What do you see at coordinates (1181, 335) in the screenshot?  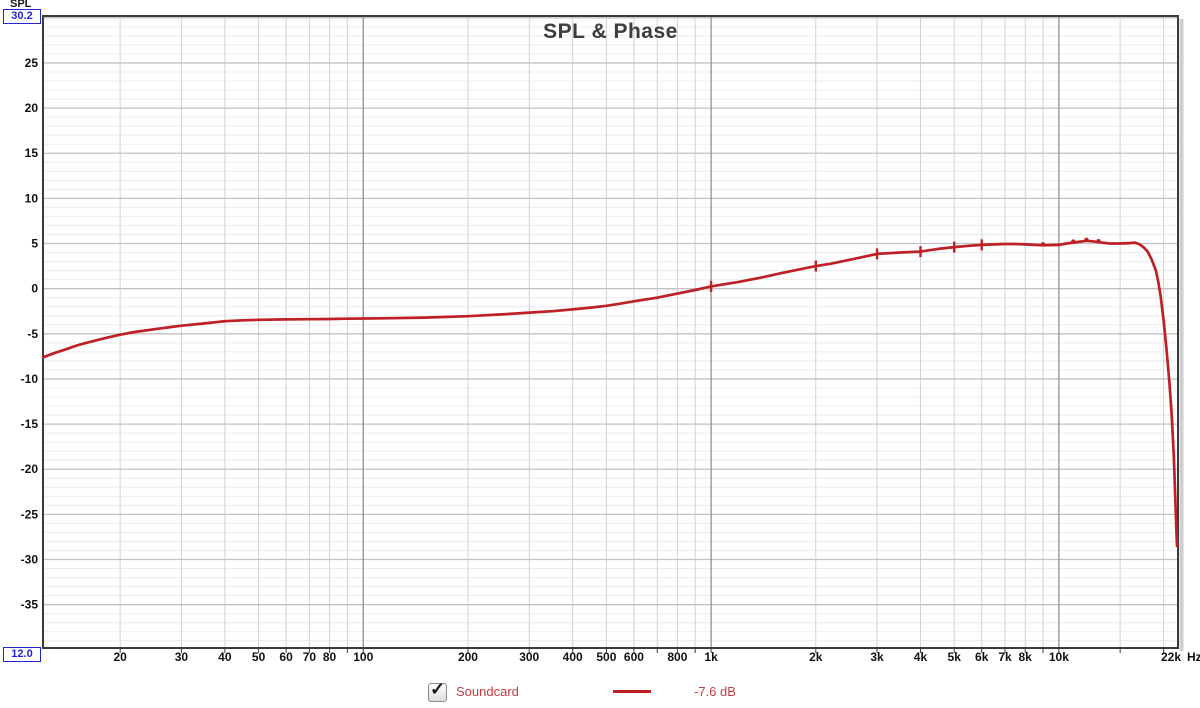 I see `plot-frame-shadow` at bounding box center [1181, 335].